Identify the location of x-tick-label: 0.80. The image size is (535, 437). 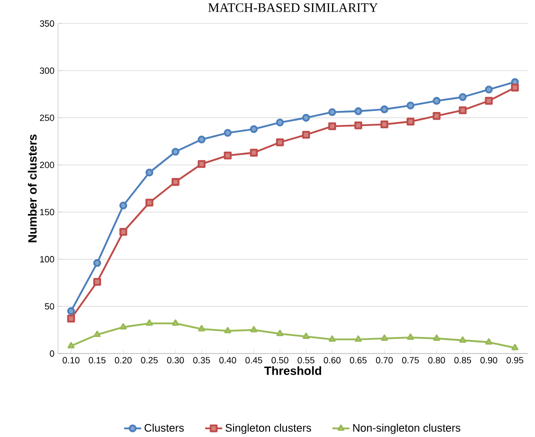
(436, 360).